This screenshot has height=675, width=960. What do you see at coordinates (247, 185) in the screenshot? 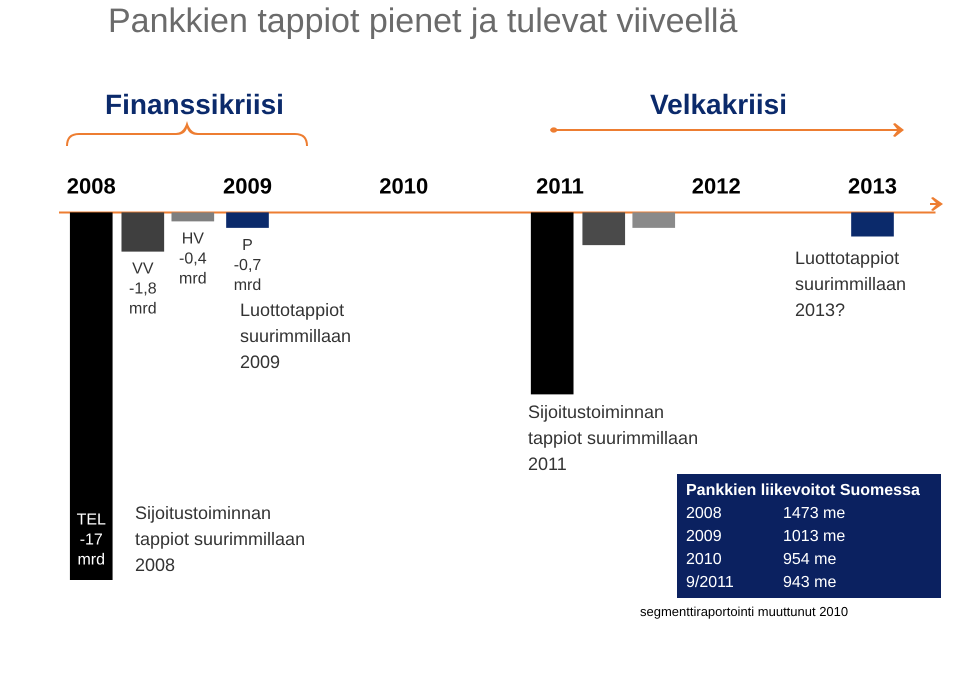
I see `x-tick-label: 2009` at bounding box center [247, 185].